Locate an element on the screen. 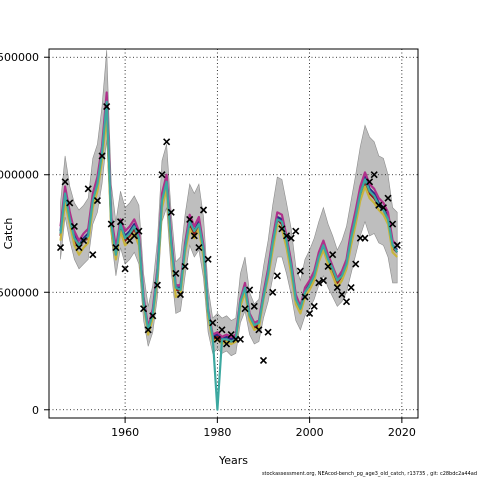 This screenshot has width=480, height=480. y-tick-label: 500000 is located at coordinates (19, 292).